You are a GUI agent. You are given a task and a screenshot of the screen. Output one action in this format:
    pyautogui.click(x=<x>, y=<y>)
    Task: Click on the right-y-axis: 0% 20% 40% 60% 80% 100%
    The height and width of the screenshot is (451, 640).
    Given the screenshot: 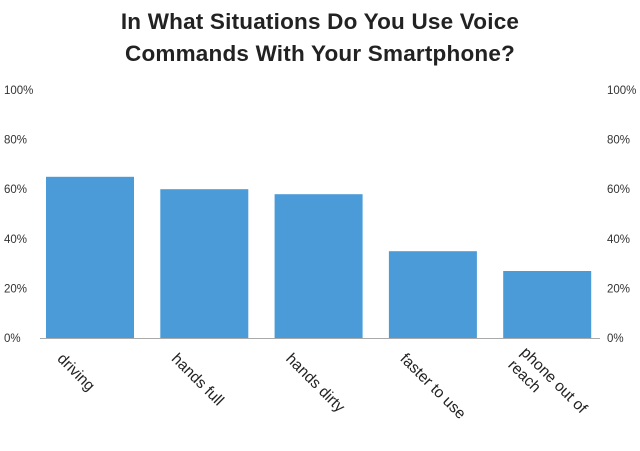 What is the action you would take?
    pyautogui.click(x=621, y=215)
    